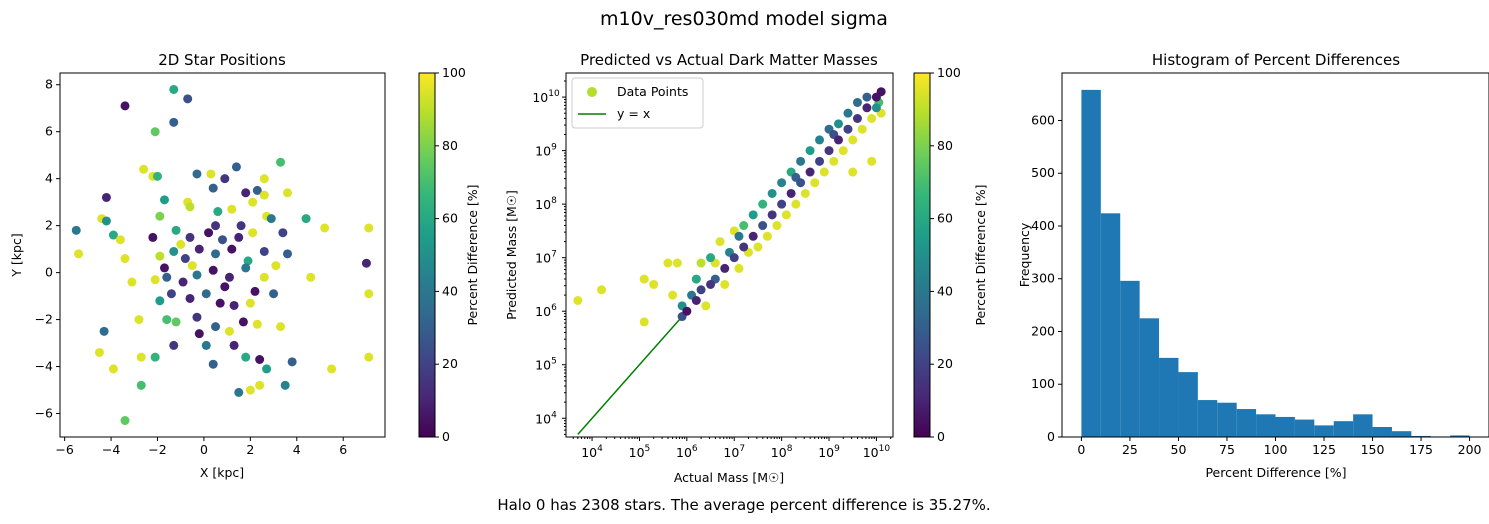 The width and height of the screenshot is (1489, 524). I want to click on y-tick-label: 10⁹, so click(546, 151).